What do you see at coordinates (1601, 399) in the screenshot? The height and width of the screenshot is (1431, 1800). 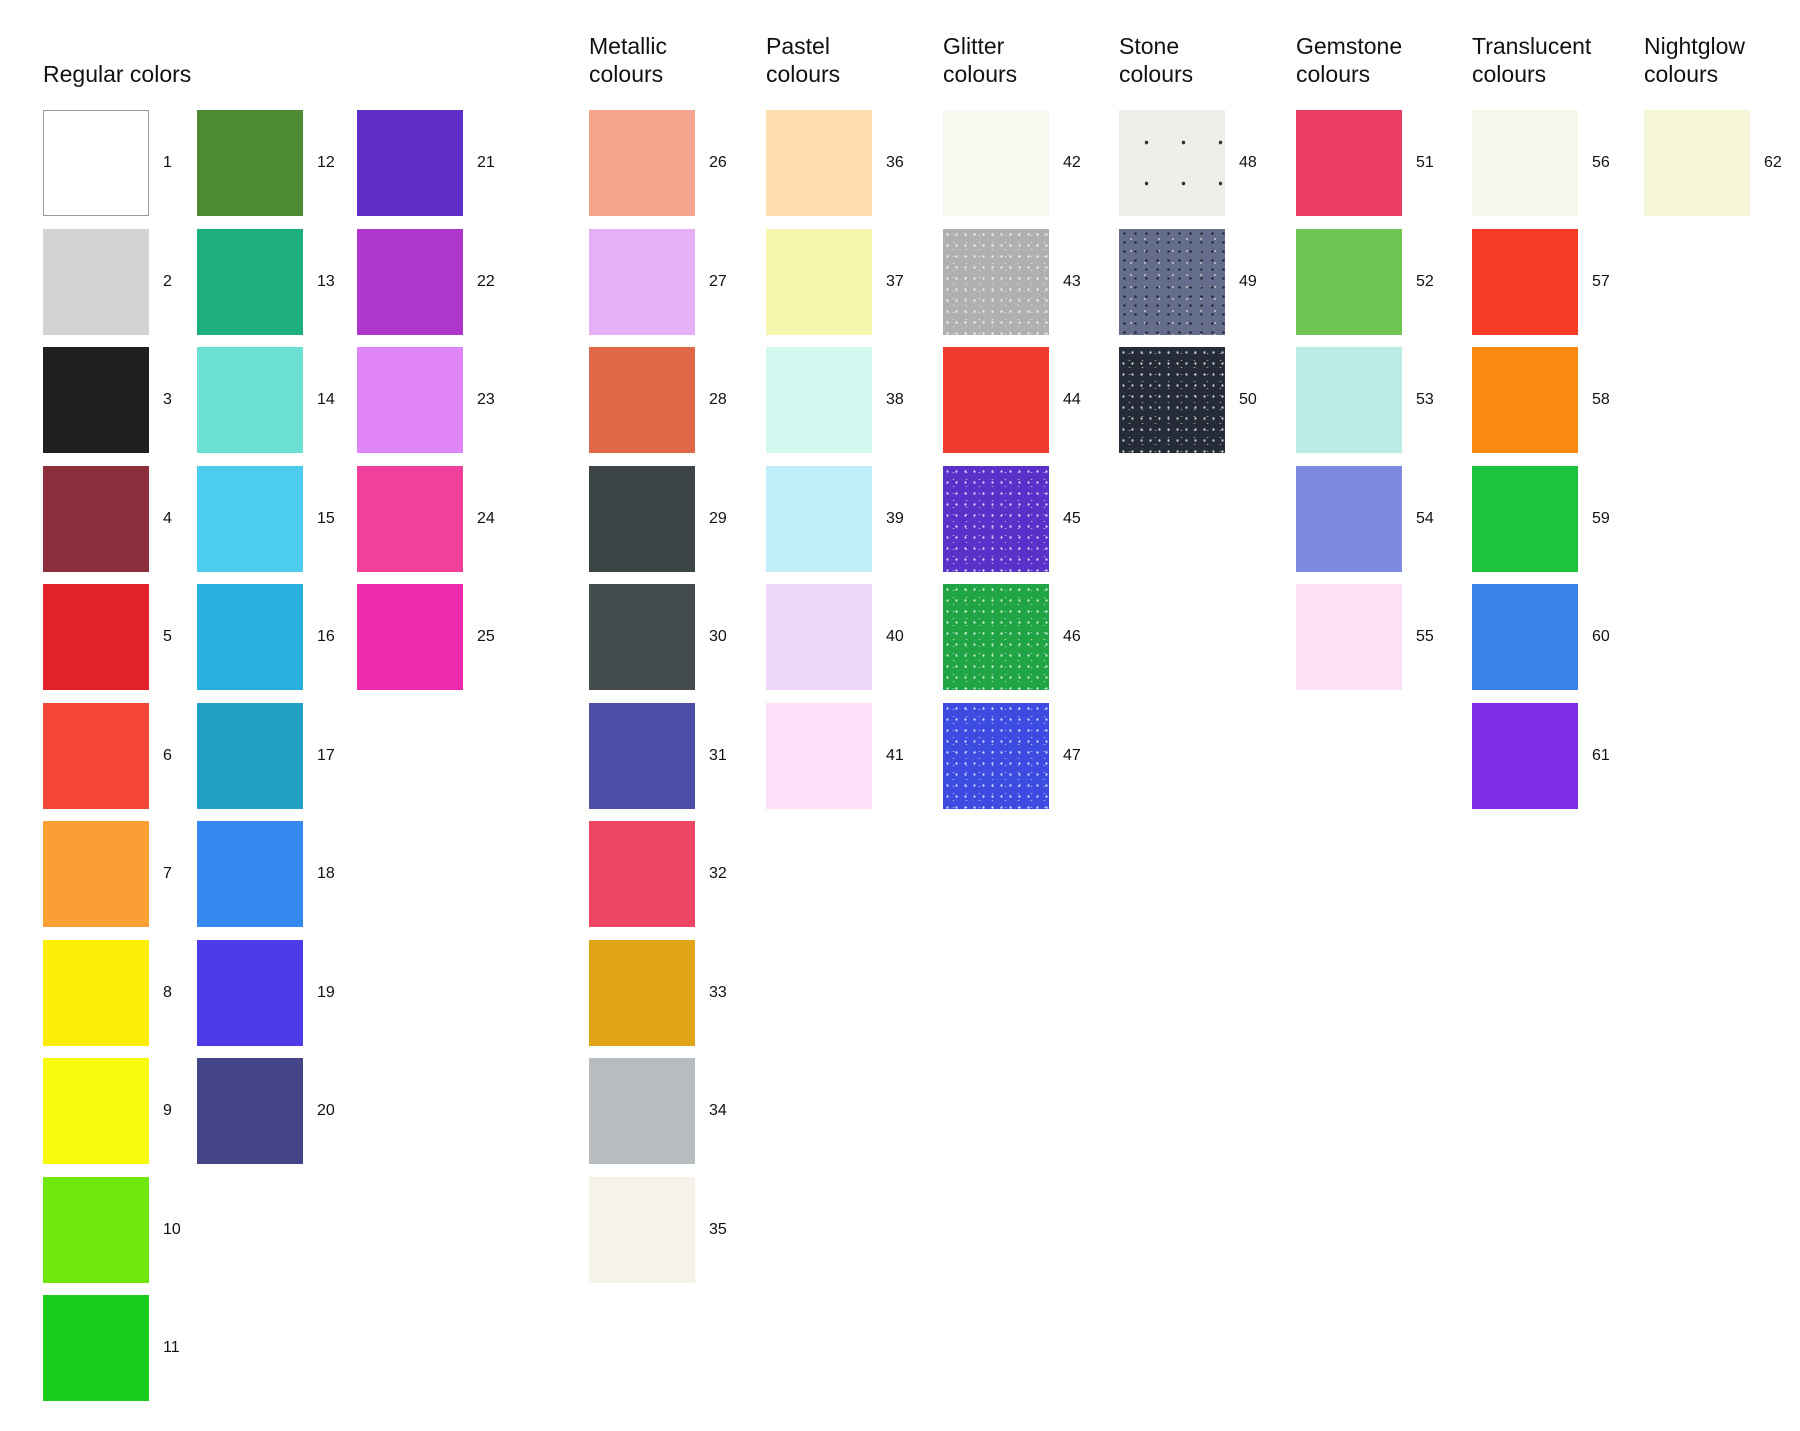 I see `swatch-number: 58` at bounding box center [1601, 399].